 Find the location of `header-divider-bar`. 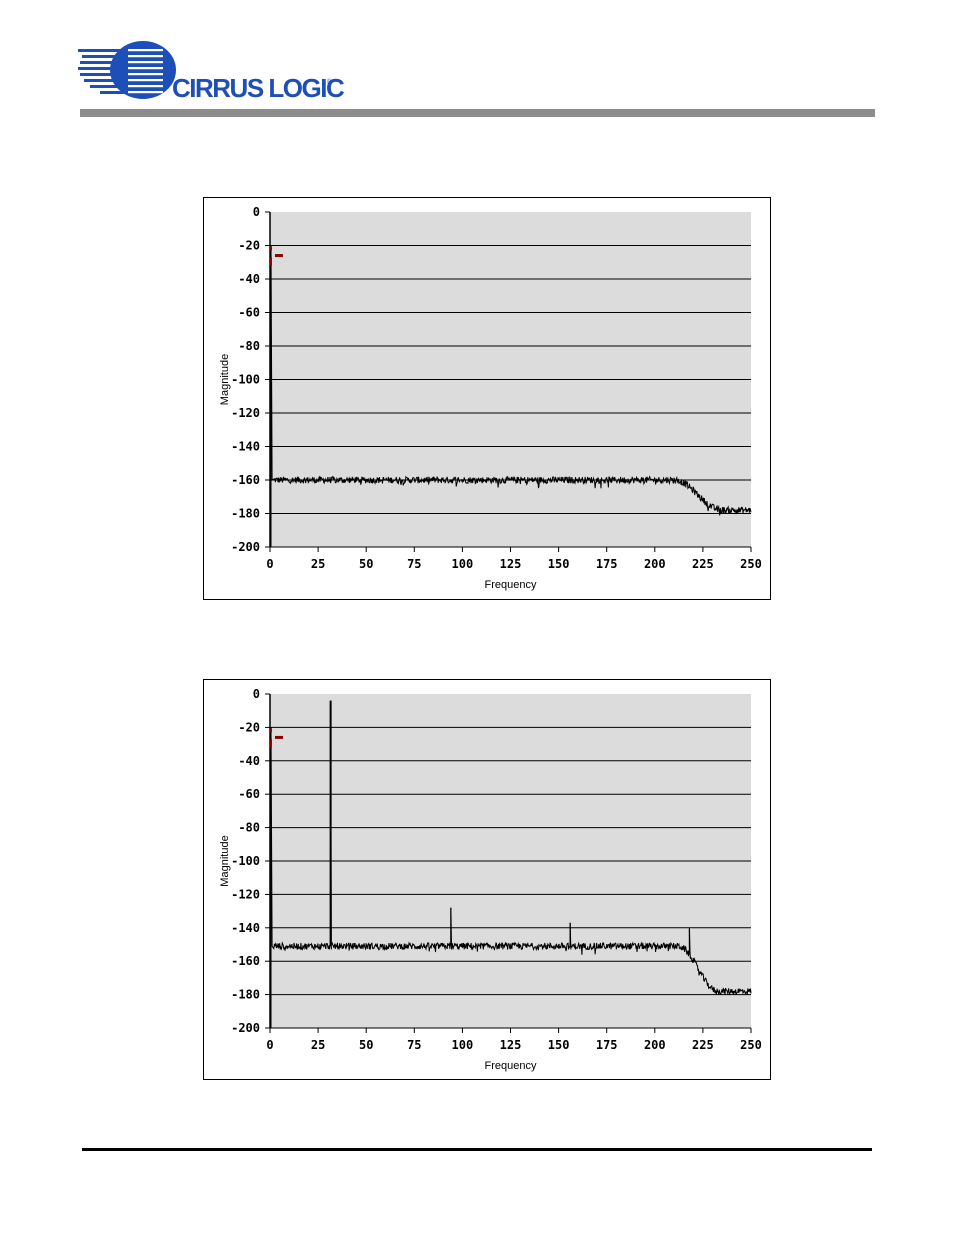

header-divider-bar is located at coordinates (477, 113).